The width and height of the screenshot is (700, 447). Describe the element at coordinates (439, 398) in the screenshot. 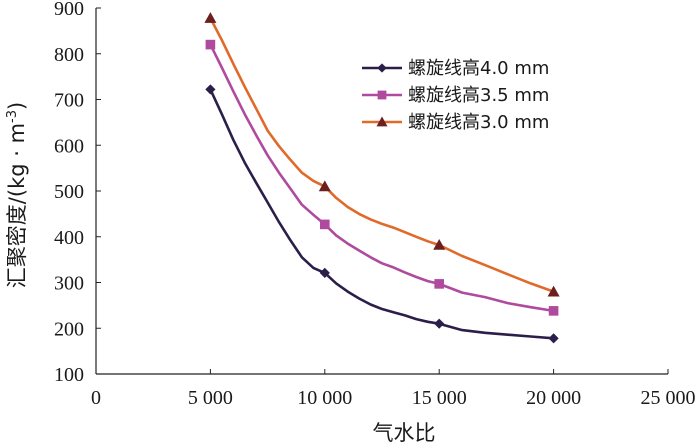

I see `x-tick-label: 15 000` at that location.